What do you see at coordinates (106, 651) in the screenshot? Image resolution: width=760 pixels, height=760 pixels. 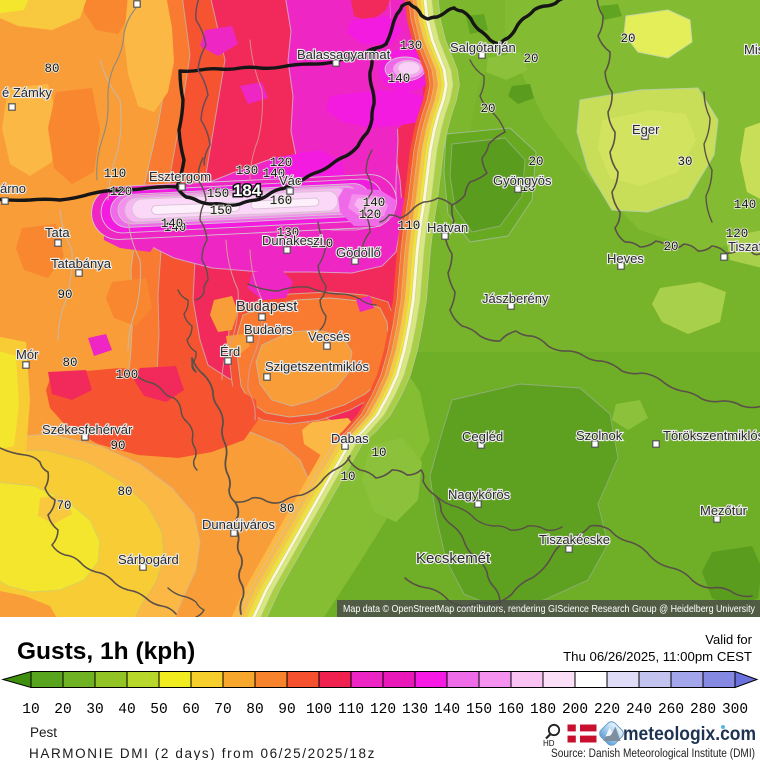 I see `svg-text: Gusts, 1h (kph)` at bounding box center [106, 651].